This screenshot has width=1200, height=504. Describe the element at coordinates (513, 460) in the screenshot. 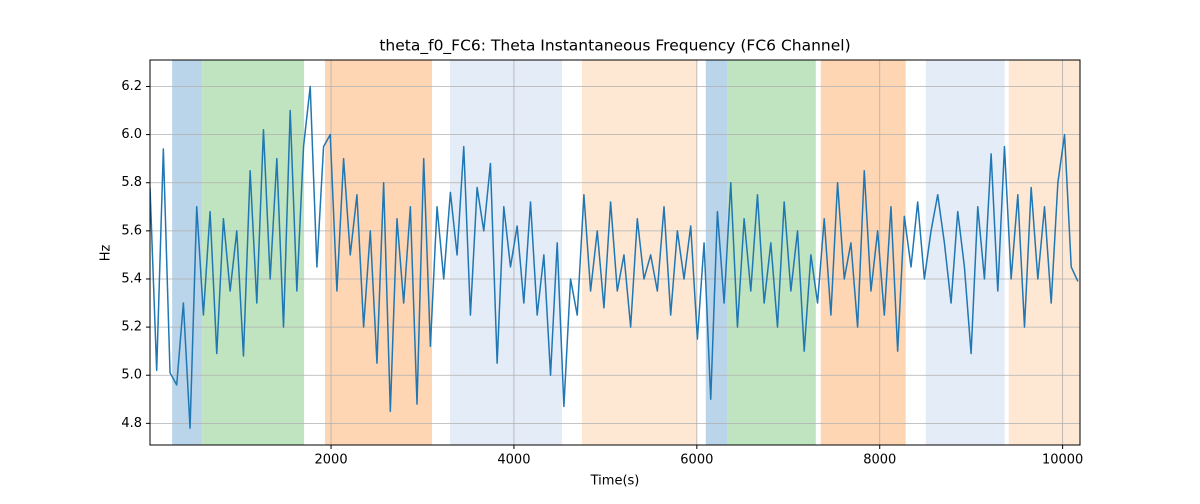

I see `x-tick-label: 4000` at that location.